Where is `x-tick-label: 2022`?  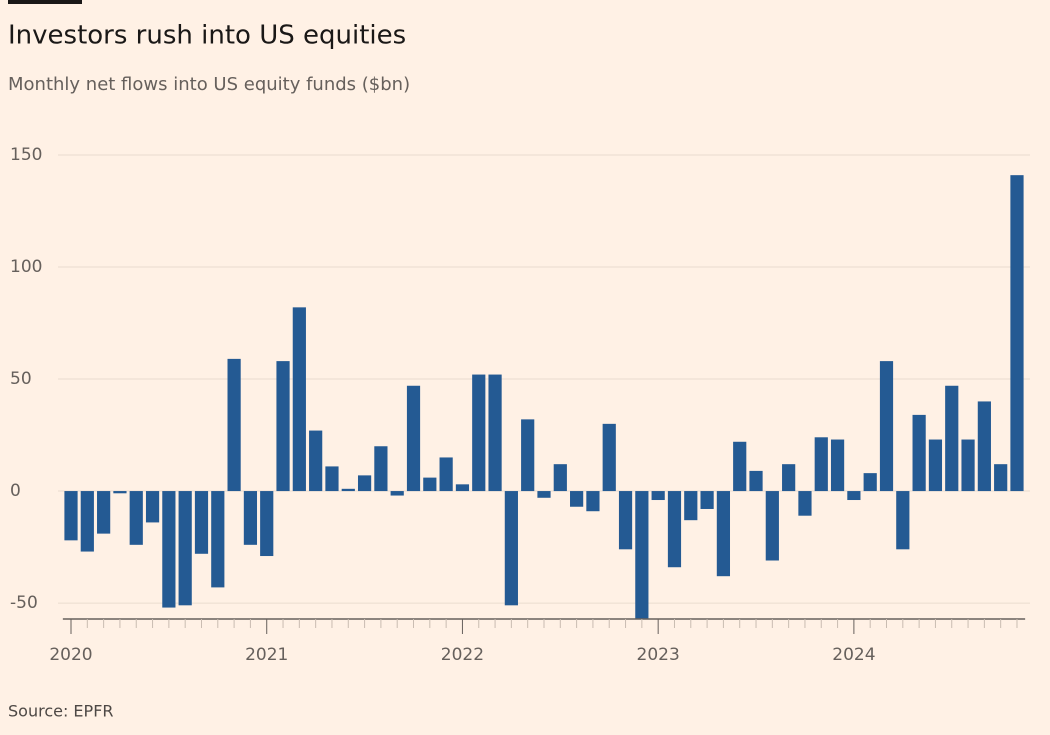 x-tick-label: 2022 is located at coordinates (462, 655).